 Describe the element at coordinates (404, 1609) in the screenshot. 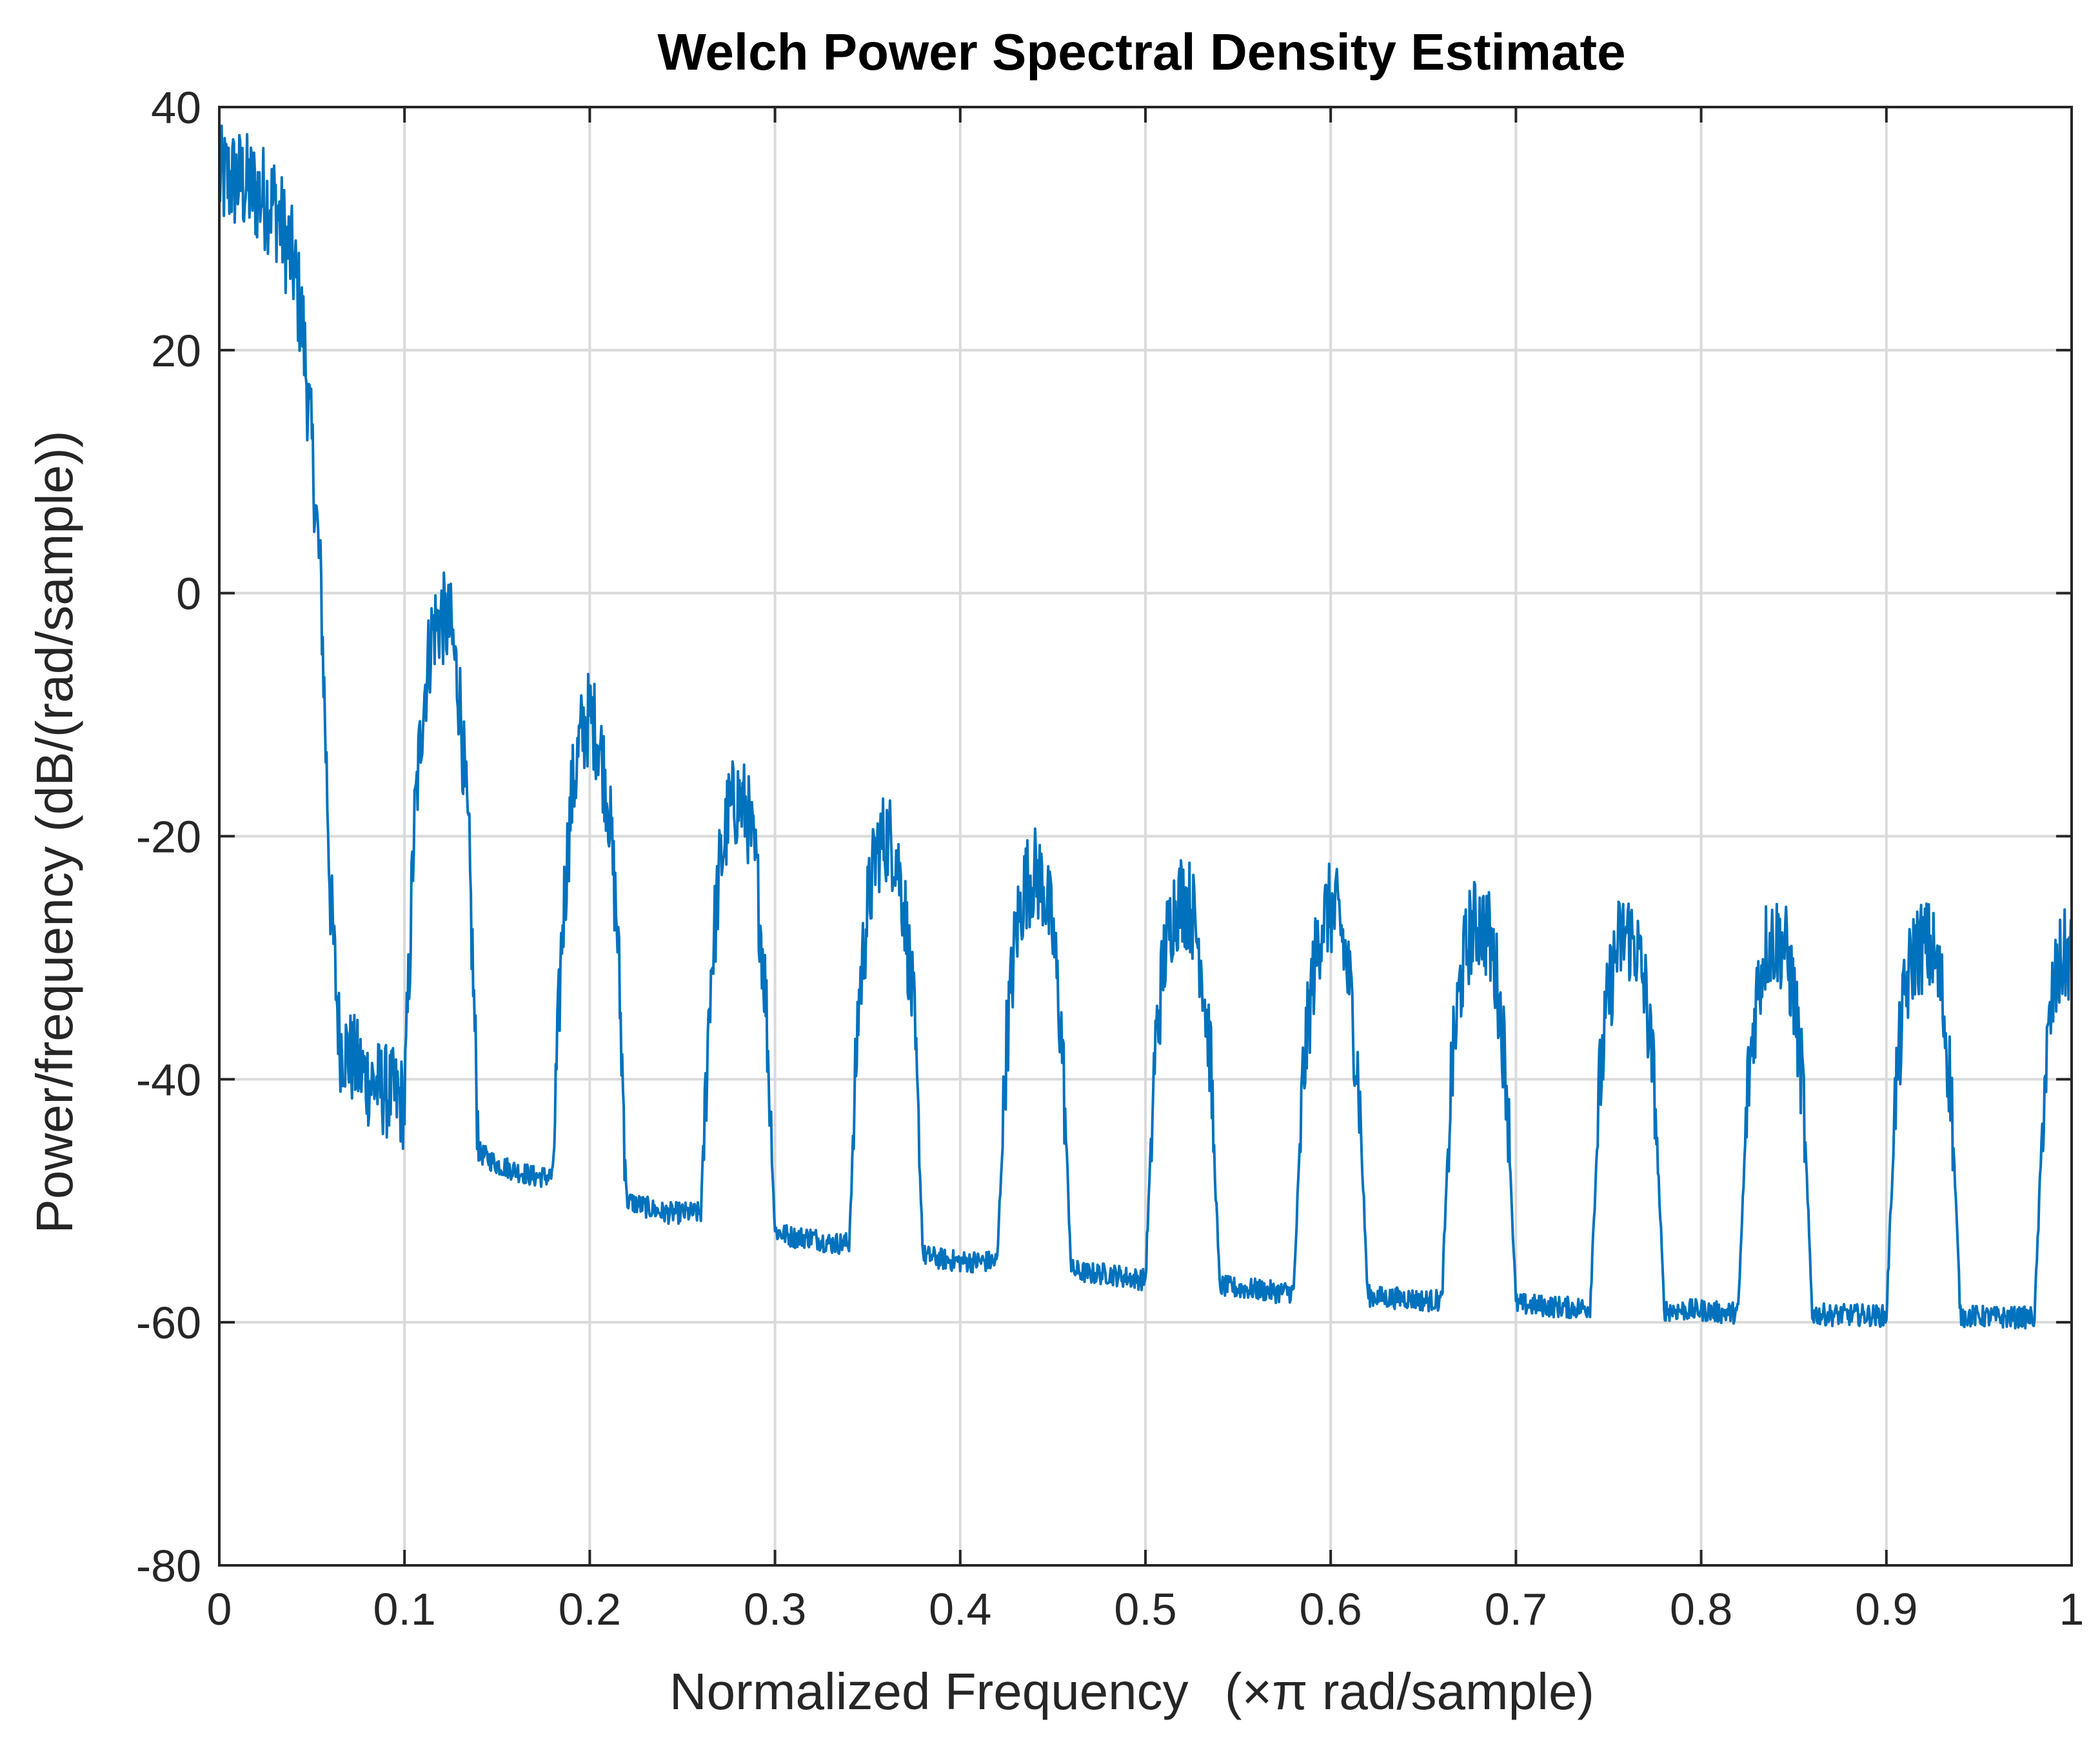

I see `x-tick-label: 0.1` at that location.